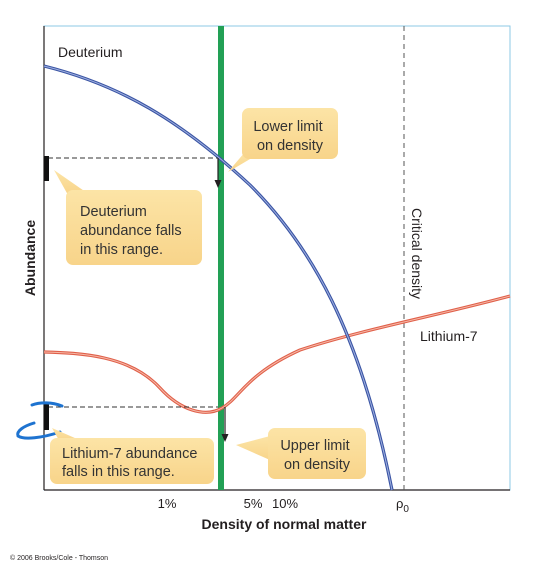  What do you see at coordinates (316, 455) in the screenshot?
I see `svg-text: Upper limit on density` at bounding box center [316, 455].